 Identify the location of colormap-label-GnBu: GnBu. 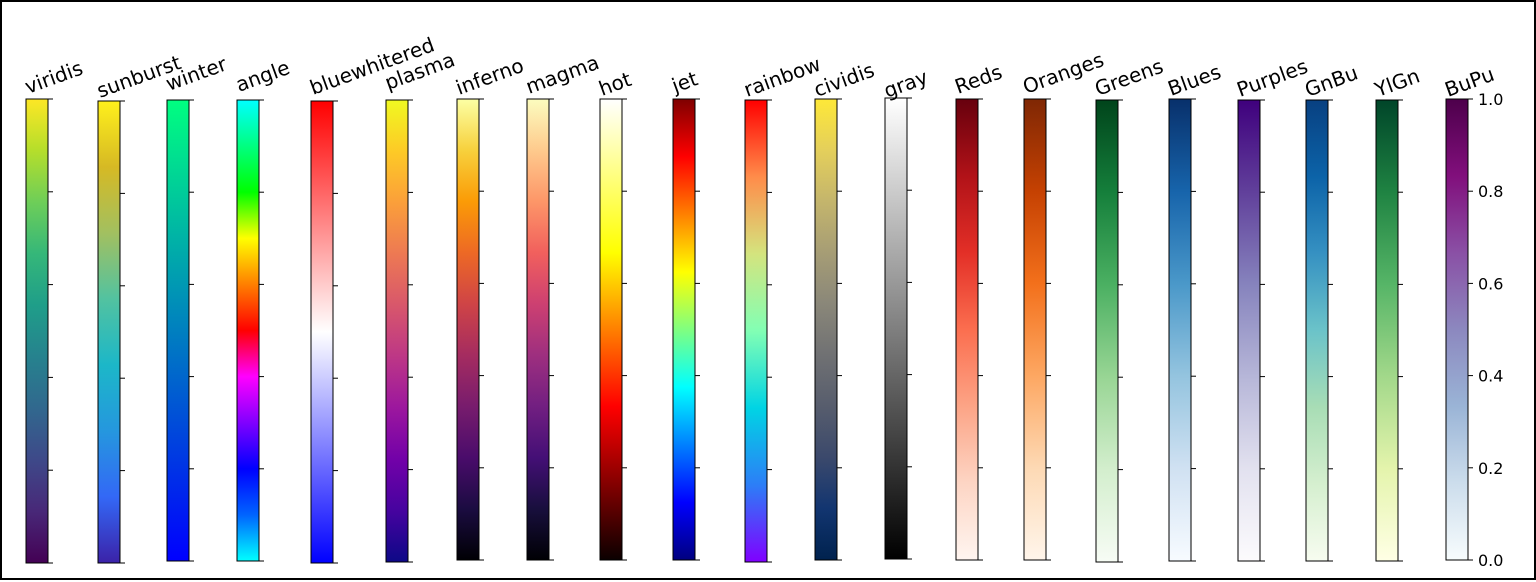
(1331, 80).